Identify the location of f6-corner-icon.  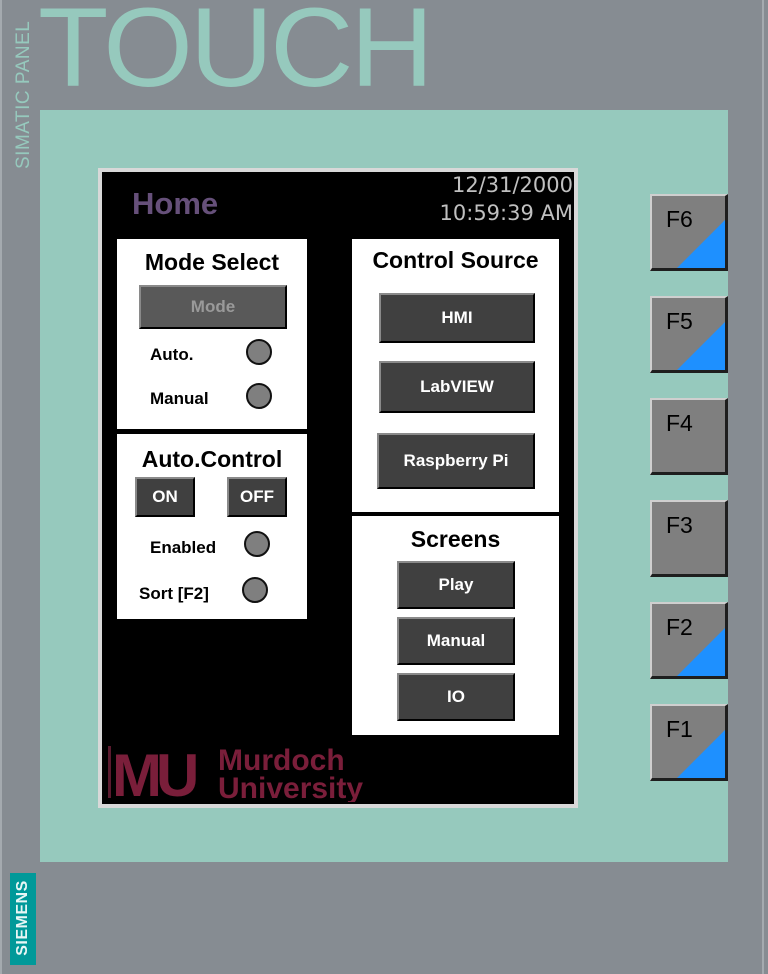
(701, 244).